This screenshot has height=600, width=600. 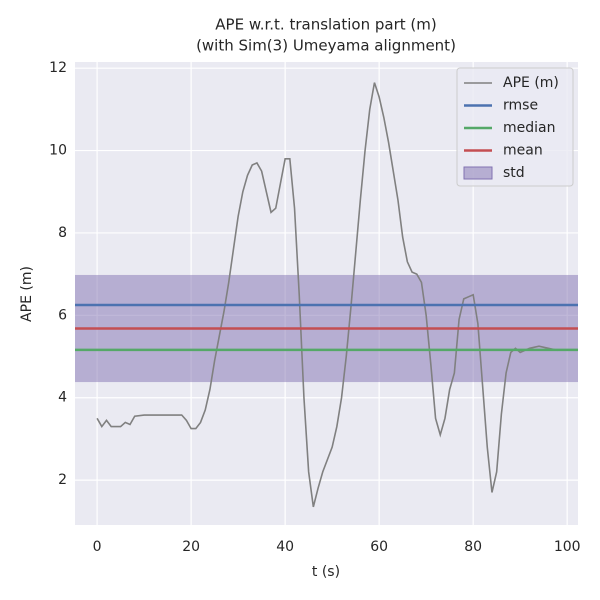 I want to click on x-tick-label: 20, so click(x=191, y=547).